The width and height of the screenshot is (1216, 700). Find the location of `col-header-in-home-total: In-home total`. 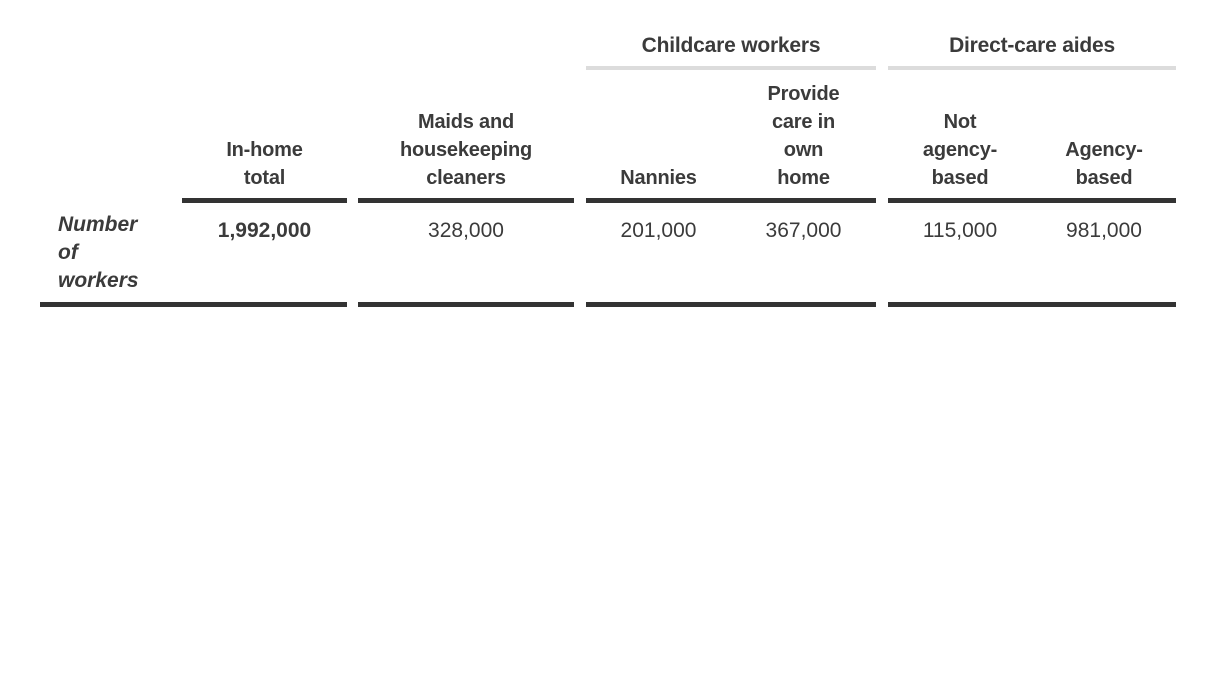

col-header-in-home-total: In-home total is located at coordinates (264, 164).